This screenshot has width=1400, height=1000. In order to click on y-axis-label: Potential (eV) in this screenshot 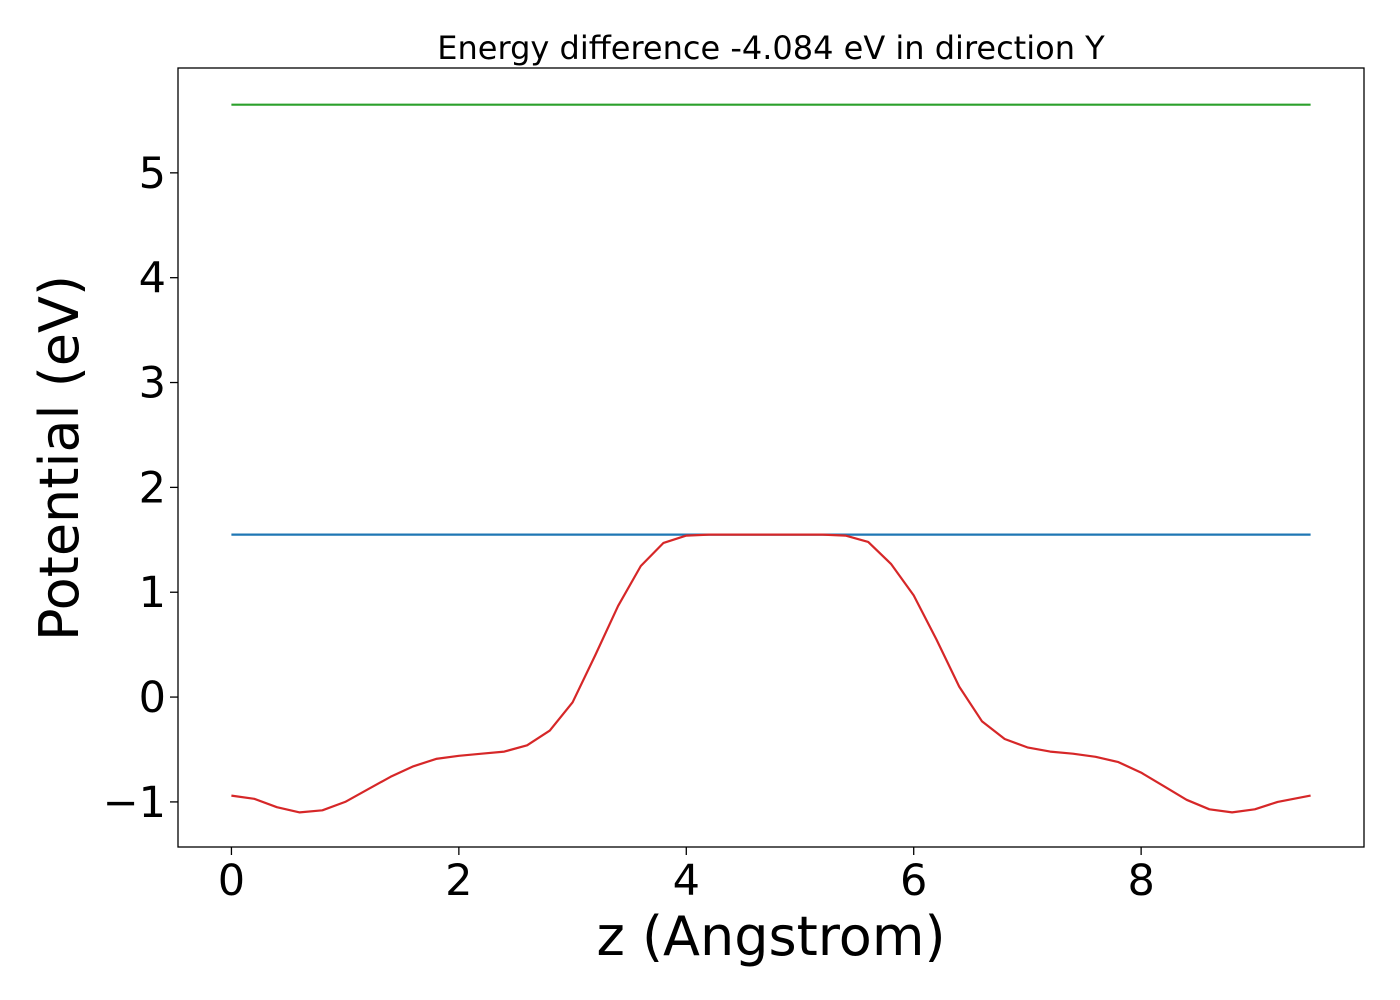, I will do `click(59, 458)`.